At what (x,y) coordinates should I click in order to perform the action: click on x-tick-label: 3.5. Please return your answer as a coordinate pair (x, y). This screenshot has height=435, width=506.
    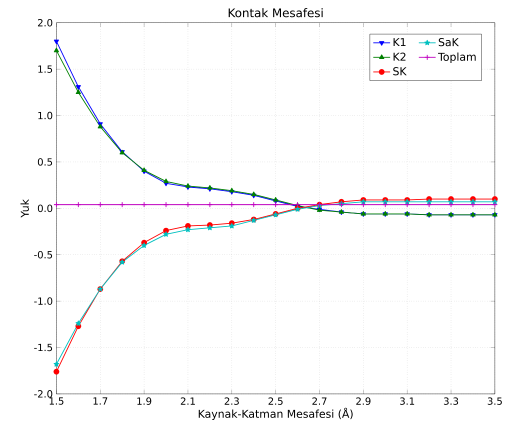
    Looking at the image, I should click on (495, 402).